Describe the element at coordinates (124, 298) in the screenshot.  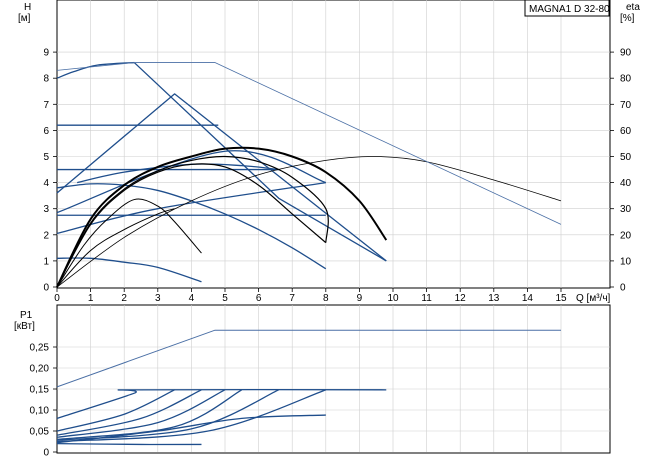
I see `x-tick-label: 2` at that location.